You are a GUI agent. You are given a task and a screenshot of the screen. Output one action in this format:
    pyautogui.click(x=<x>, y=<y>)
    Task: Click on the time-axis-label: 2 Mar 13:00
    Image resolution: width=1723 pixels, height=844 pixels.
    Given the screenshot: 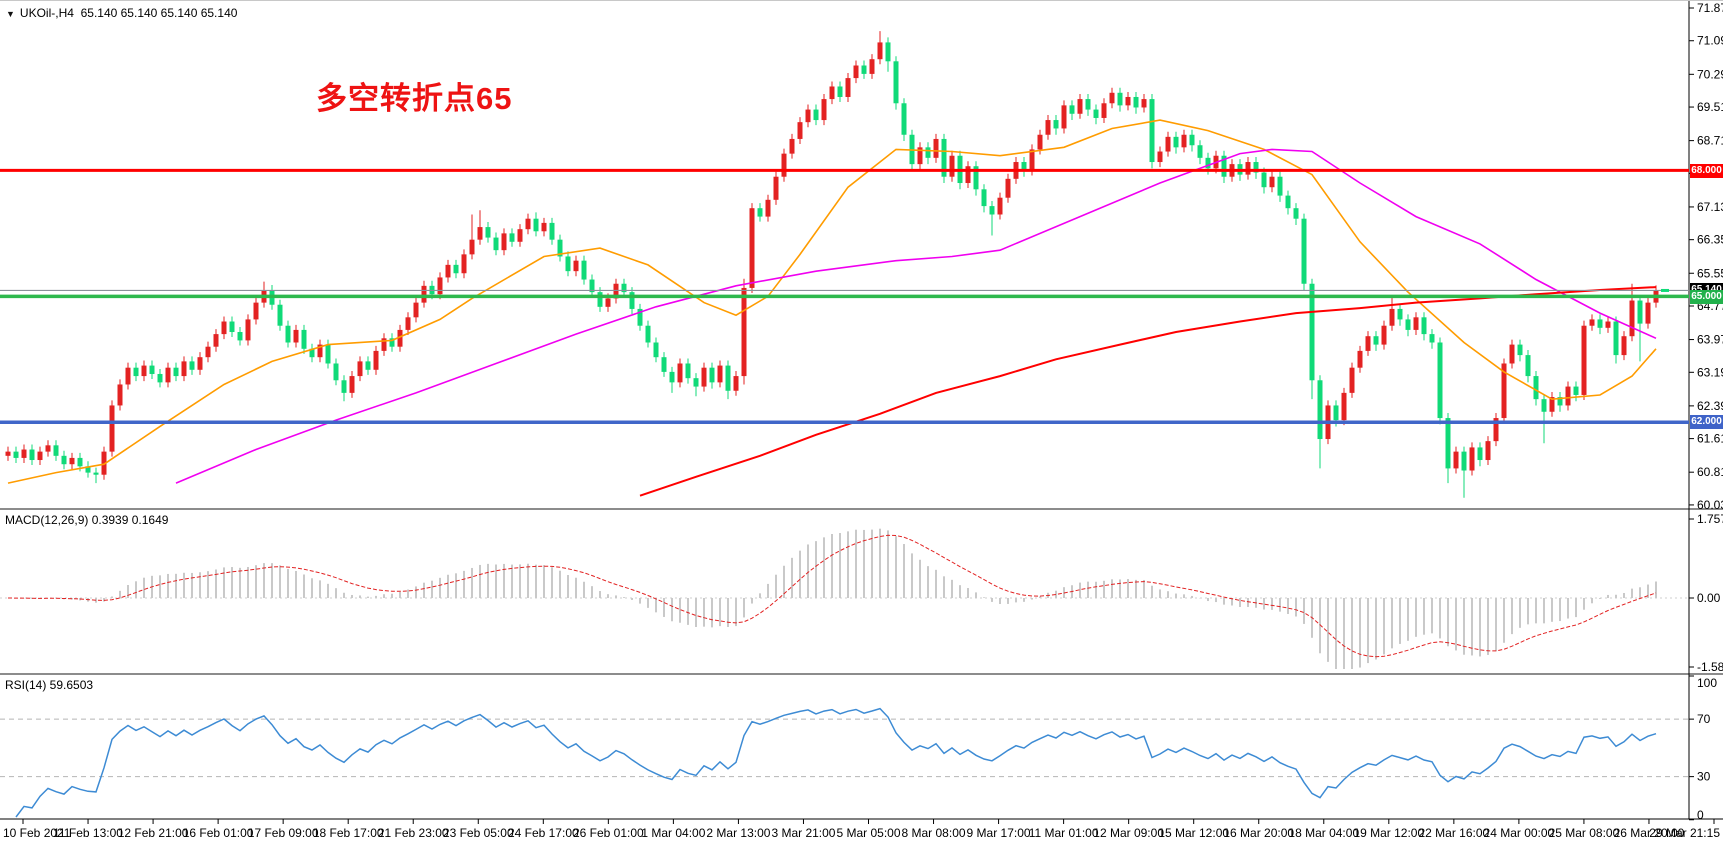 What is the action you would take?
    pyautogui.click(x=738, y=833)
    